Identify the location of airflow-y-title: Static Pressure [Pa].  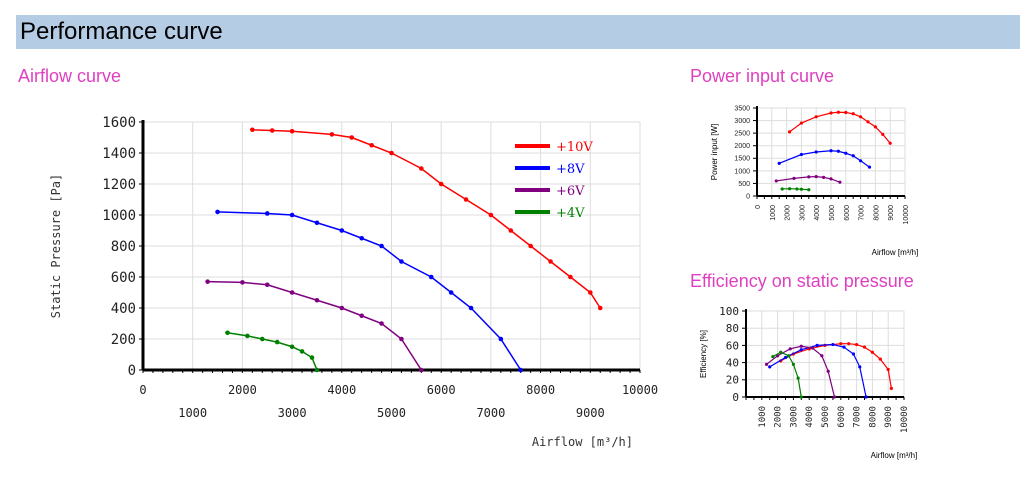
(56, 246).